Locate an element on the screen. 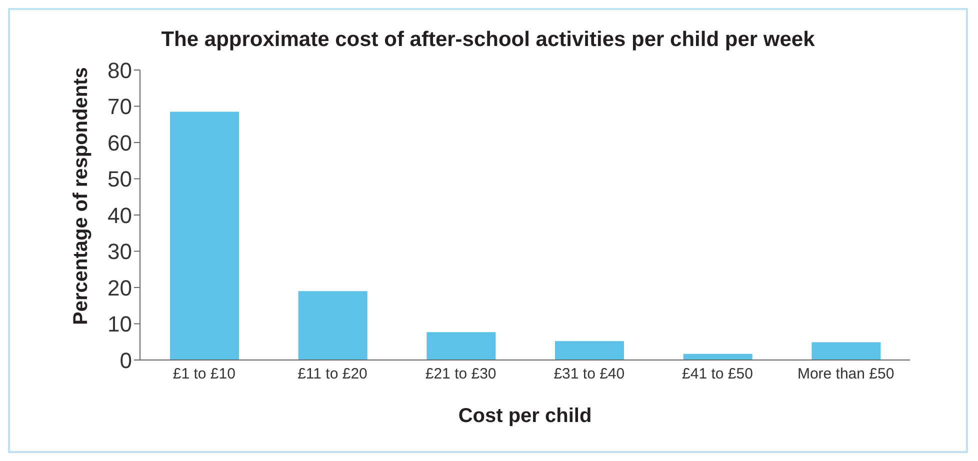  y-tick-label: 40 is located at coordinates (120, 215).